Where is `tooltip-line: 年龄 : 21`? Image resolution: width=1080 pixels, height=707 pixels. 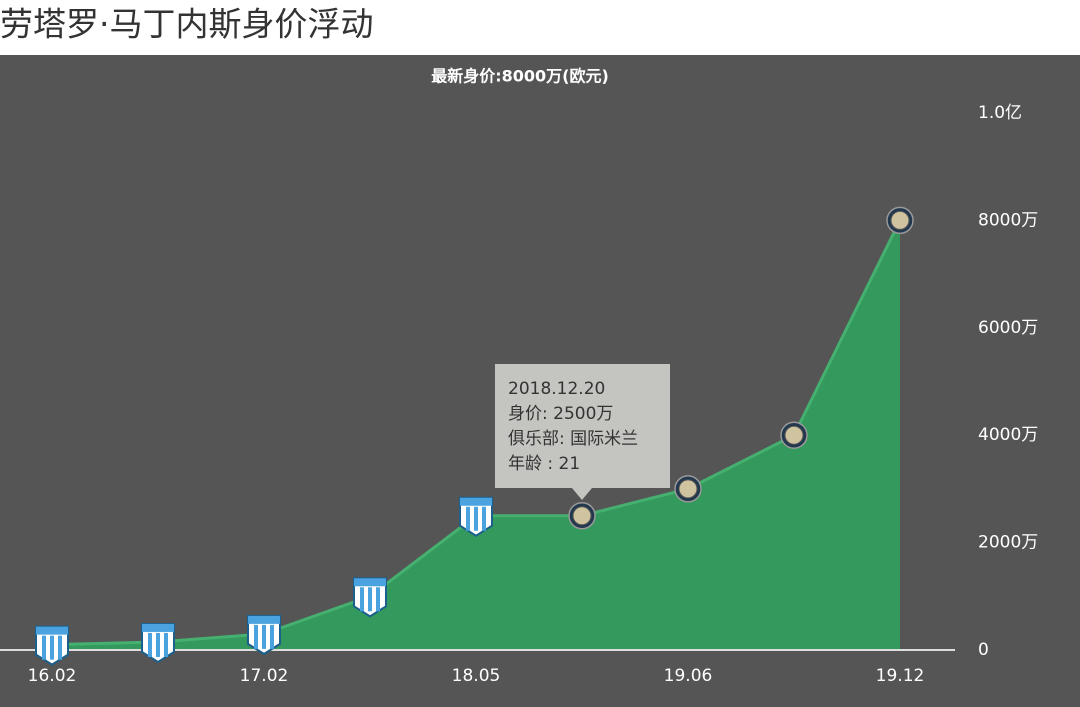 tooltip-line: 年龄 : 21 is located at coordinates (544, 464).